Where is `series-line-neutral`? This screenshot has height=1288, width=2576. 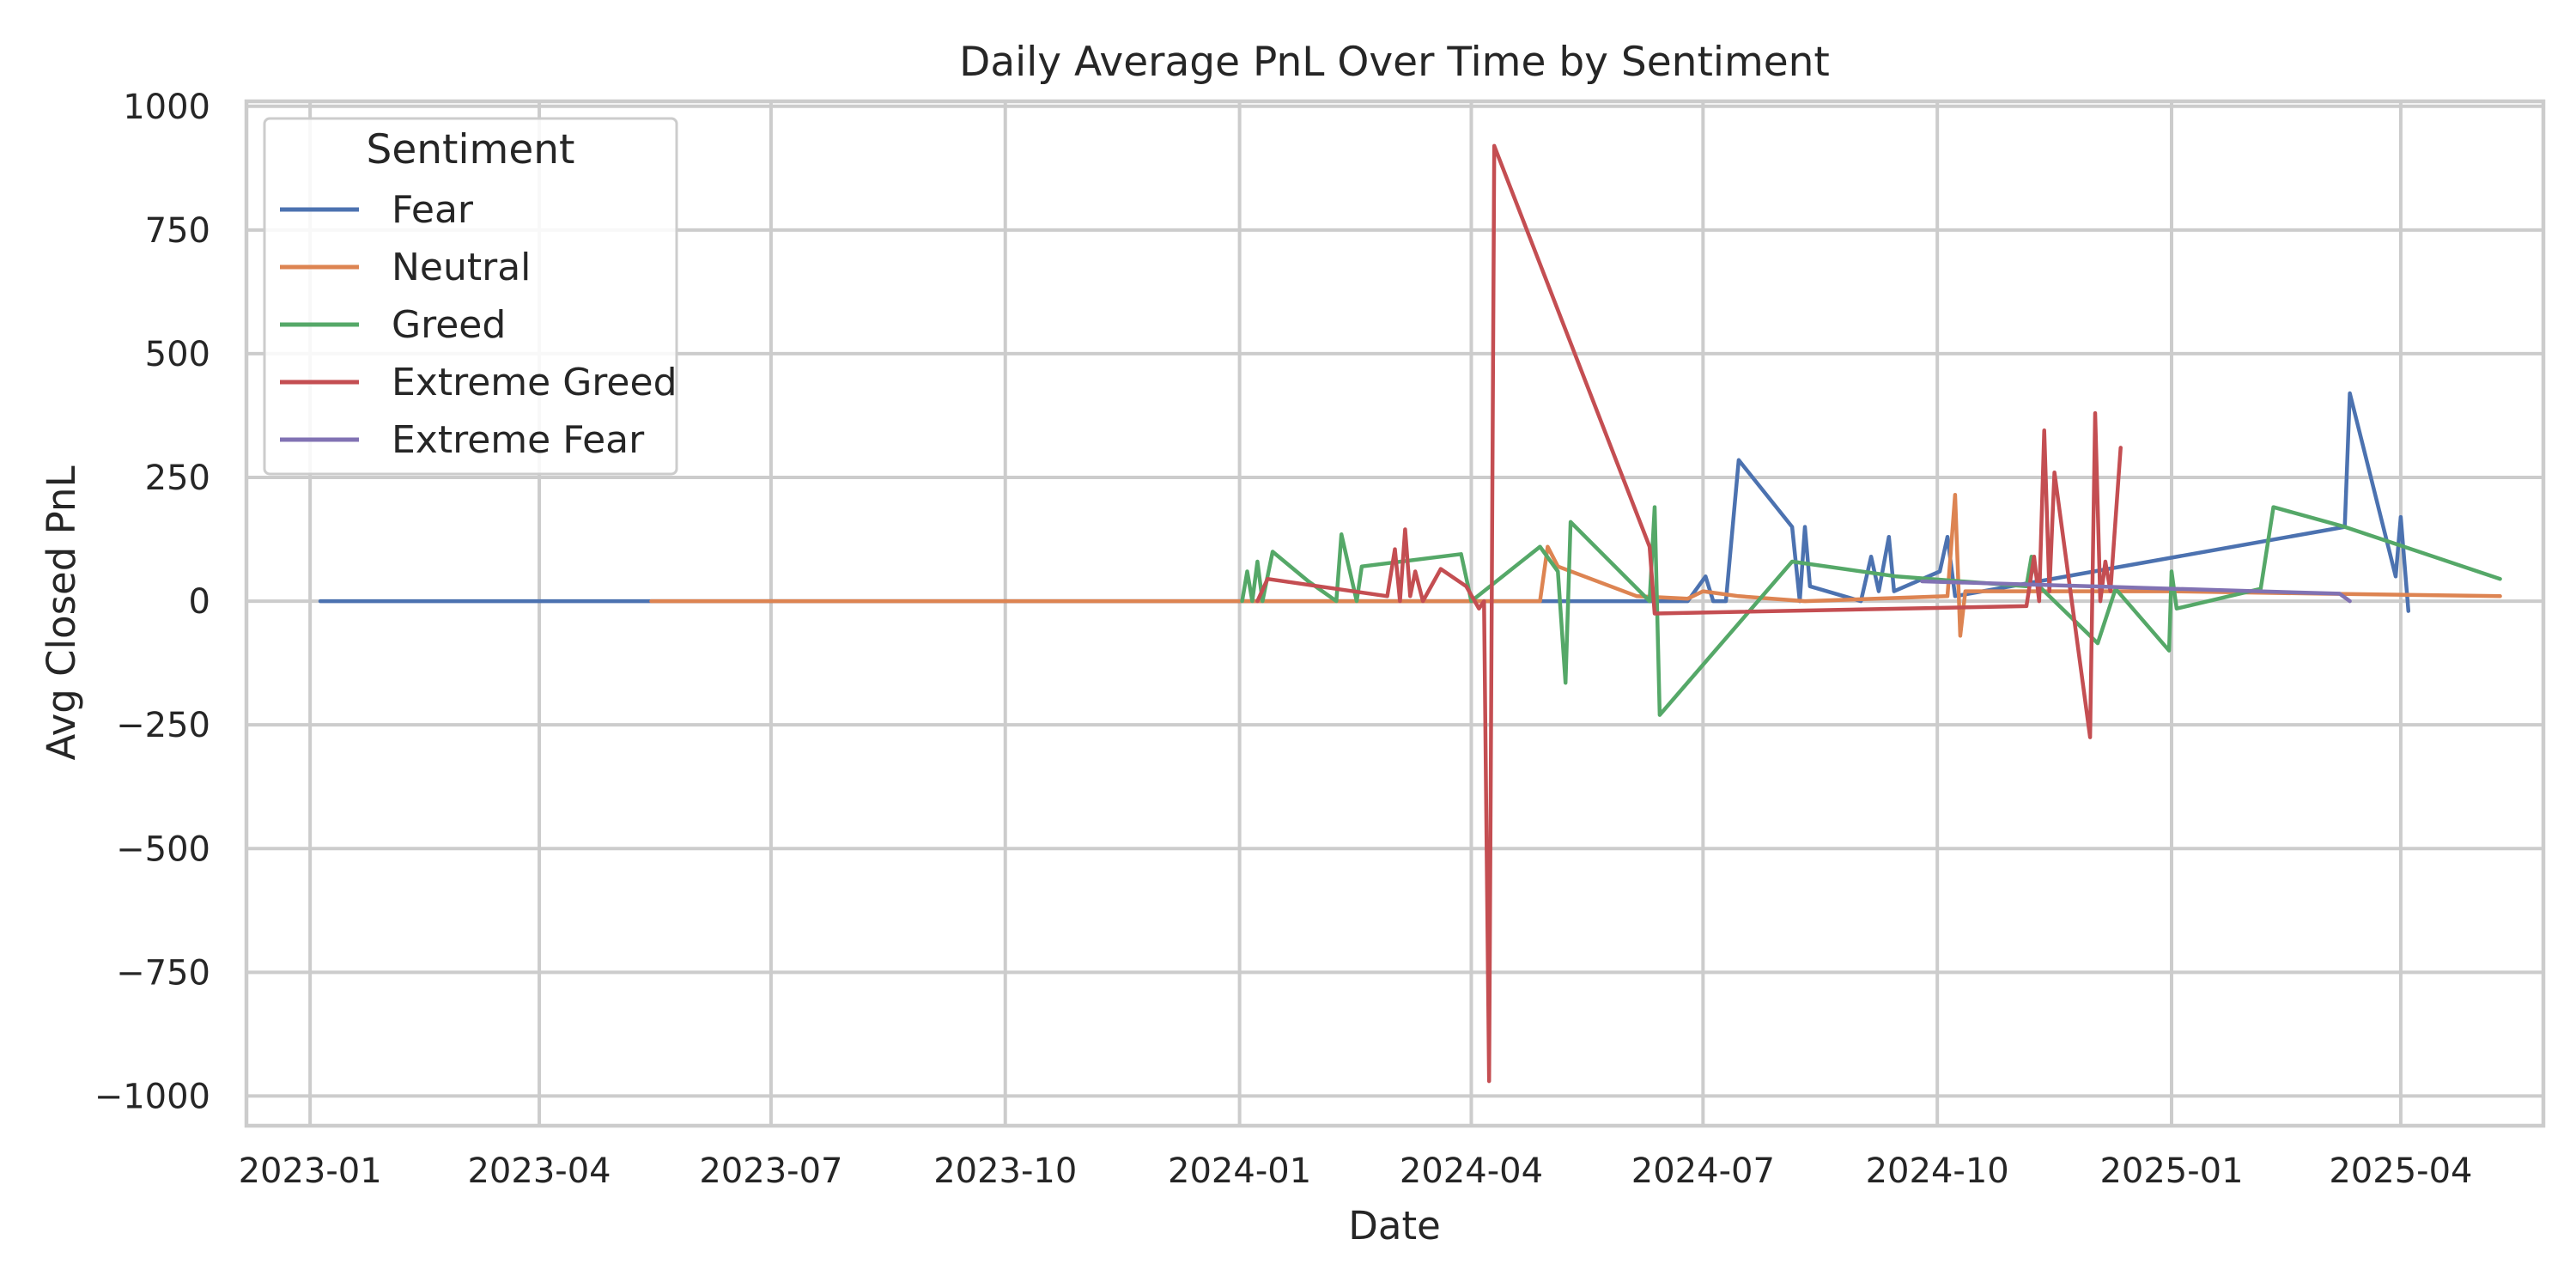
series-line-neutral is located at coordinates (1576, 565).